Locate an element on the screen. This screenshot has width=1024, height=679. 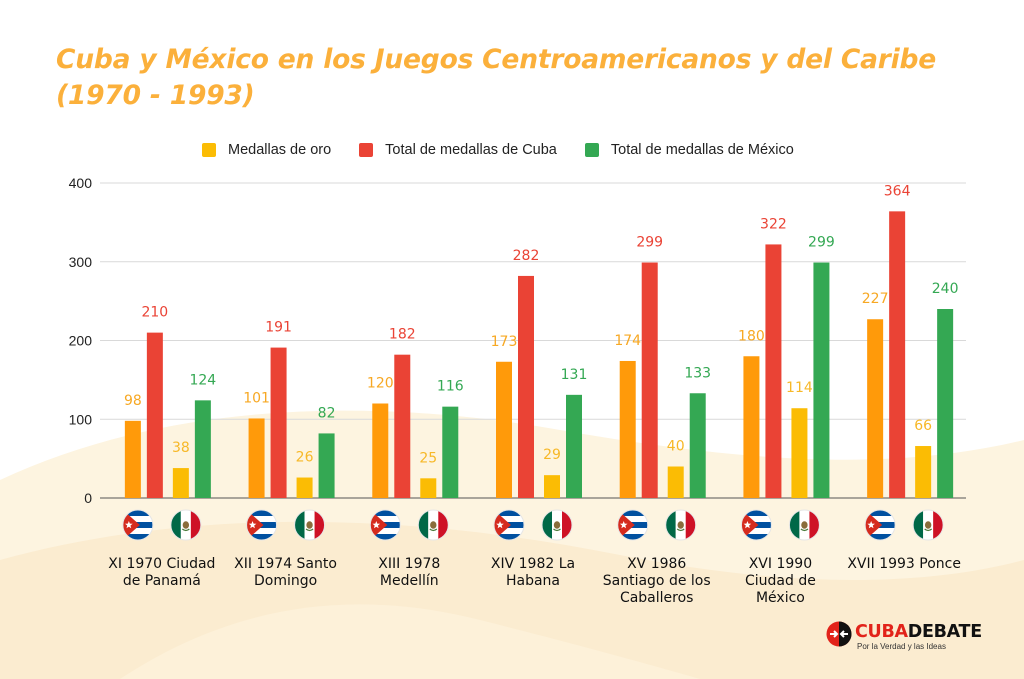
data-label: 124 is located at coordinates (202, 380).